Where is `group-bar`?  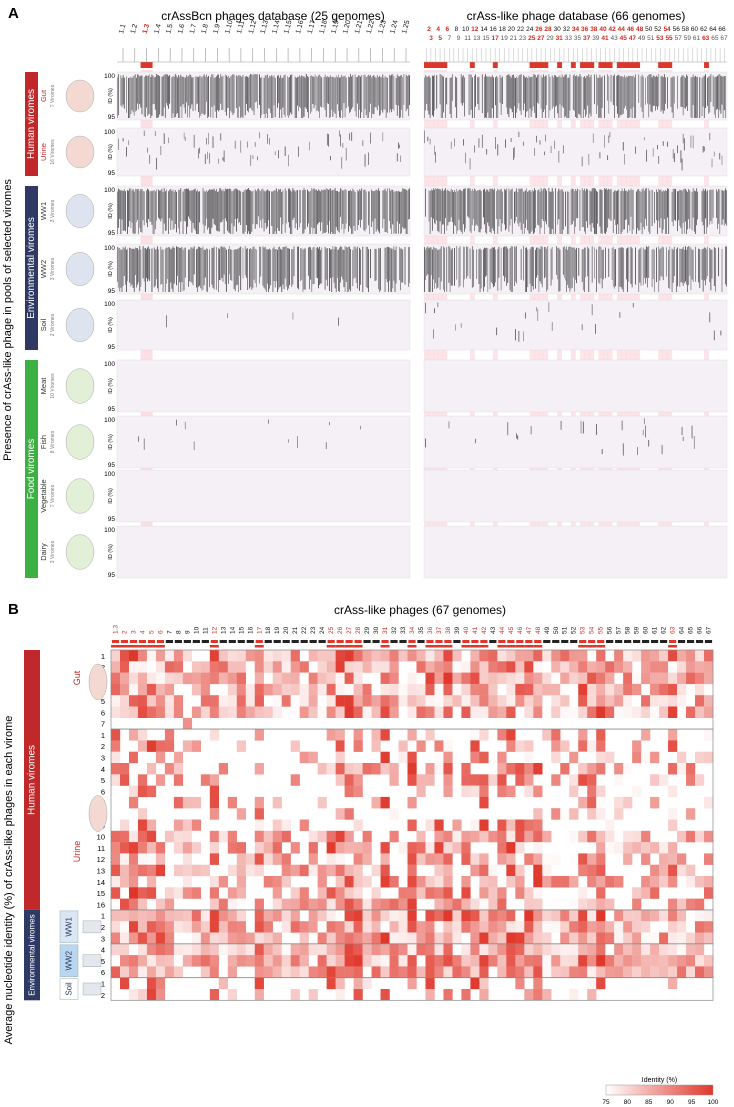 group-bar is located at coordinates (31, 124).